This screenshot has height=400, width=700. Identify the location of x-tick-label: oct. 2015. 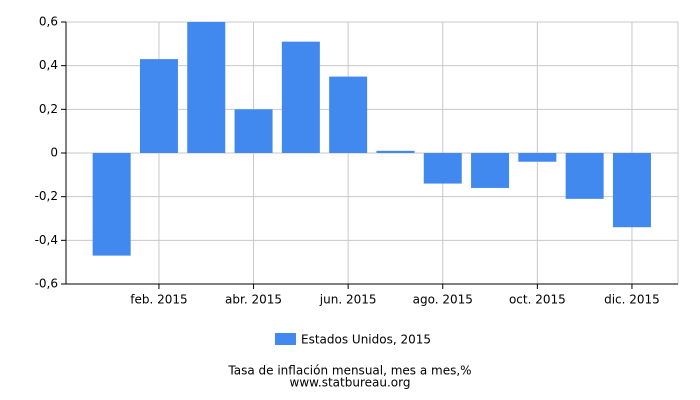
(537, 300).